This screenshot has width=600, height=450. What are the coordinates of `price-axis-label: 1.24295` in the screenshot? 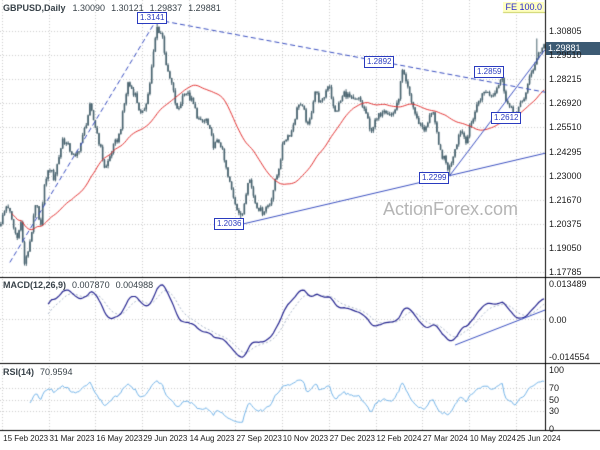 It's located at (565, 151).